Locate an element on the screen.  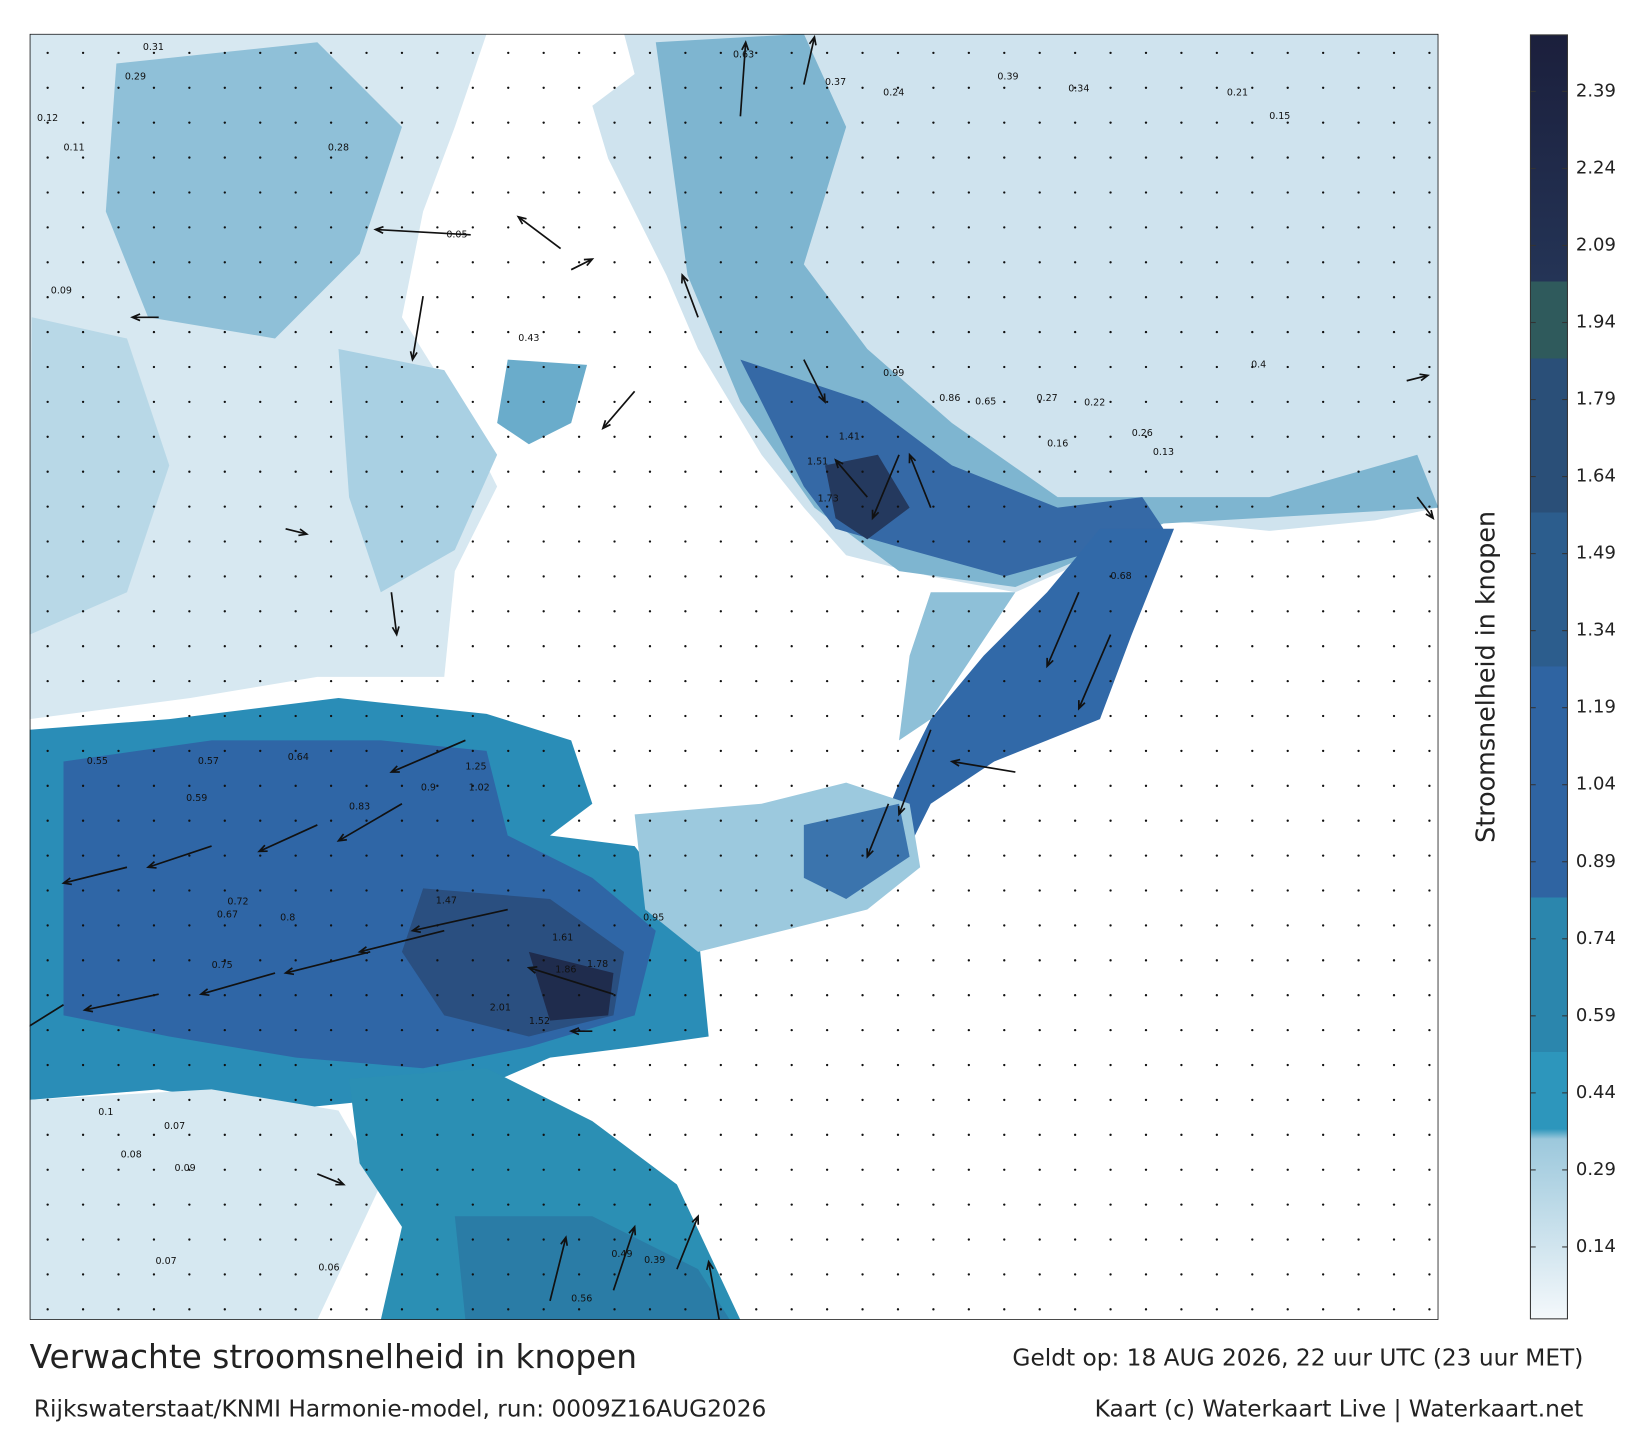
current-label: 1.41 is located at coordinates (849, 436).